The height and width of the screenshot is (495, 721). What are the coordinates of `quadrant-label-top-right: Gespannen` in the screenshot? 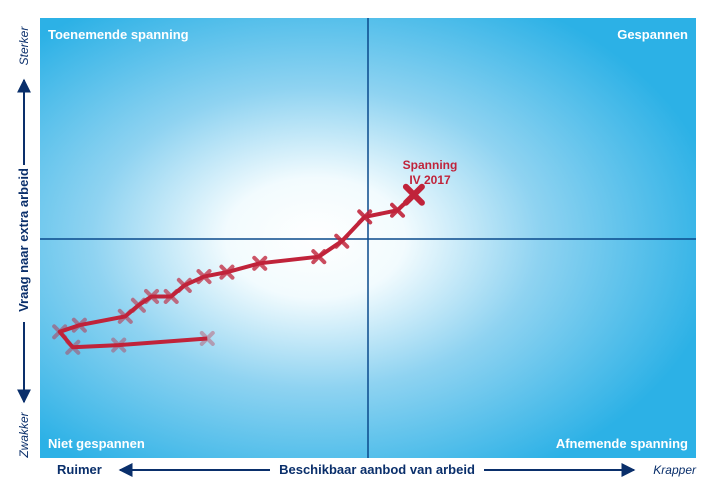 It's located at (652, 34).